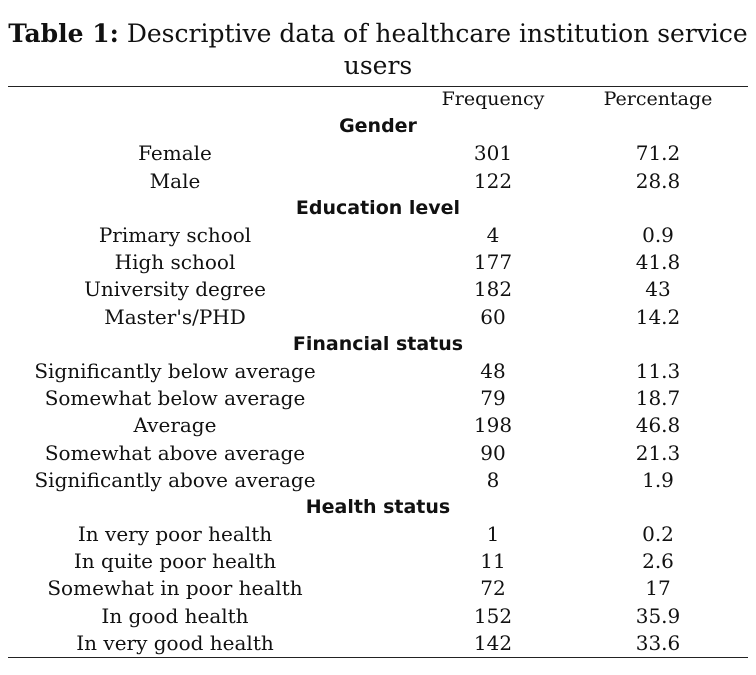 The height and width of the screenshot is (675, 756). I want to click on row-label-cell: Primary school, so click(213, 235).